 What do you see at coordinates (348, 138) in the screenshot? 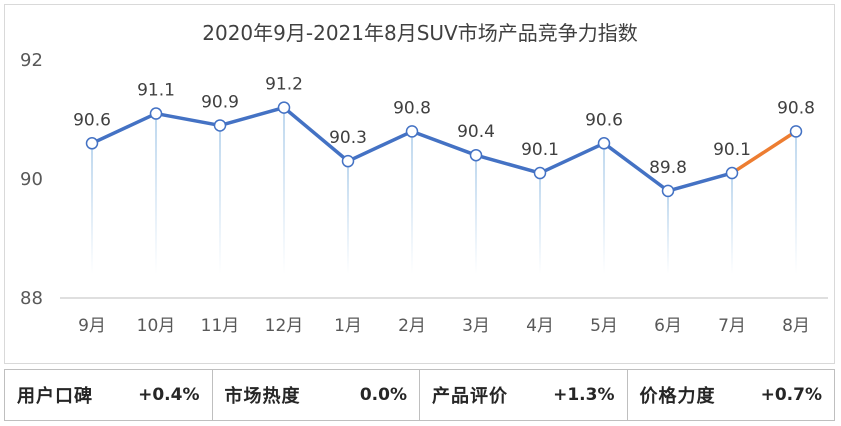
I see `data-label: 90.3` at bounding box center [348, 138].